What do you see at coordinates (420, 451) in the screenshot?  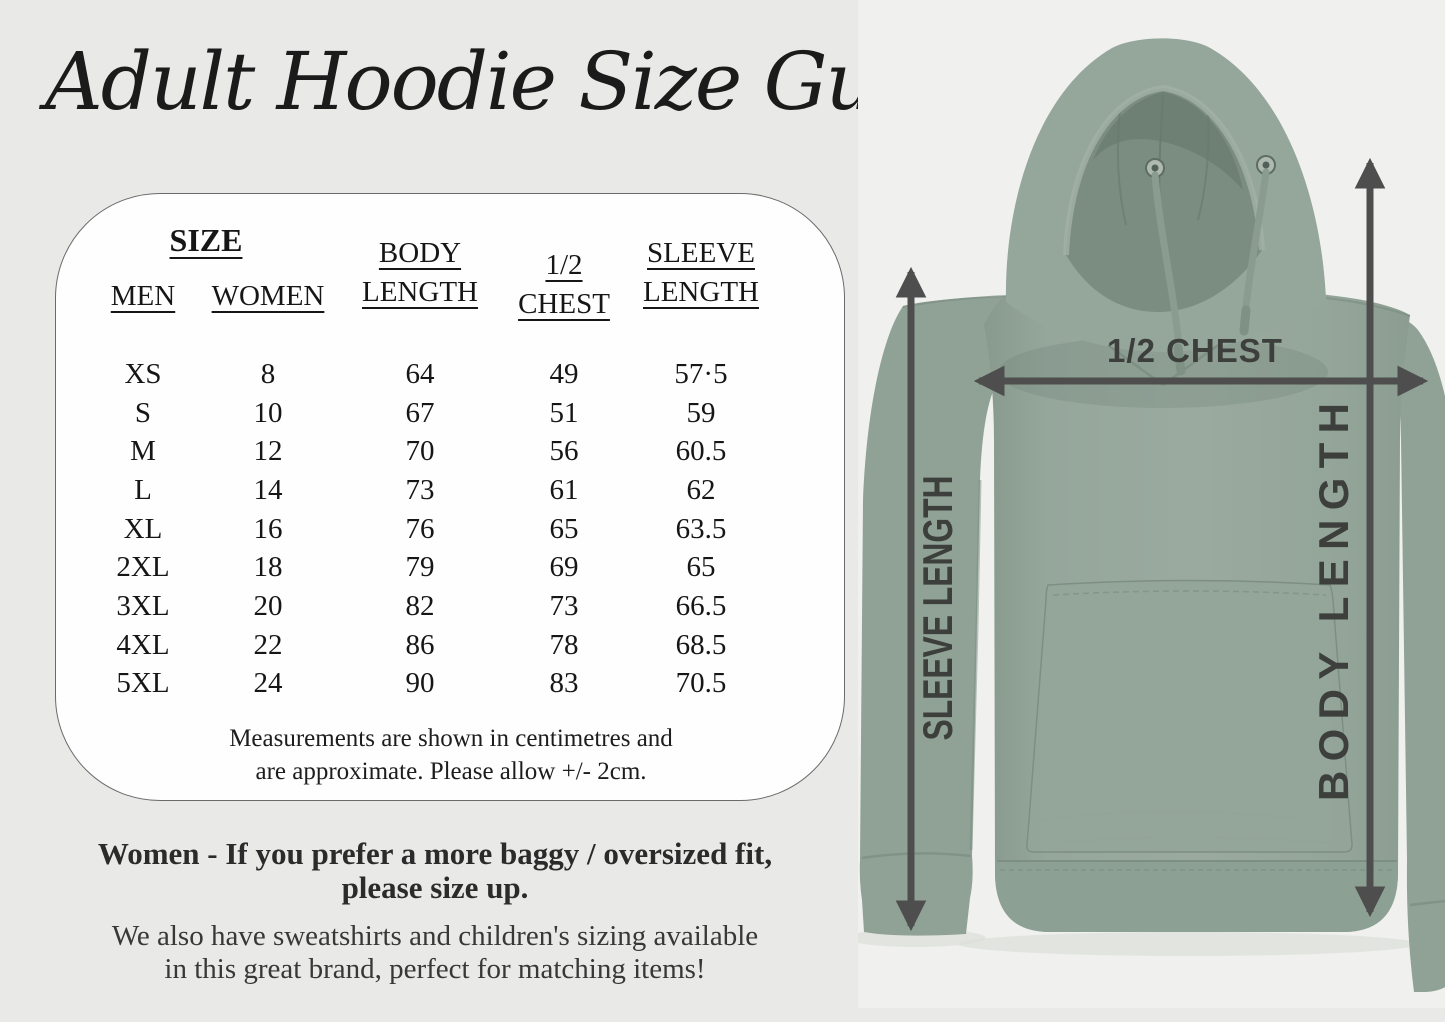 I see `cell-body-length: 70` at bounding box center [420, 451].